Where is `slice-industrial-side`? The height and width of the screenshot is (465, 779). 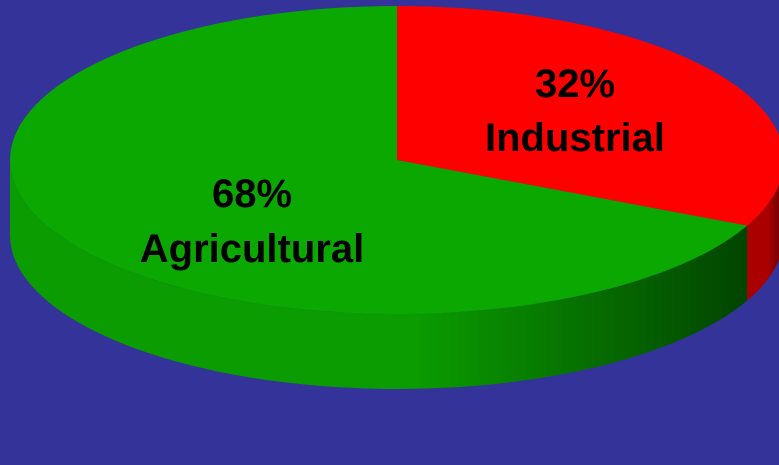
slice-industrial-side is located at coordinates (763, 242).